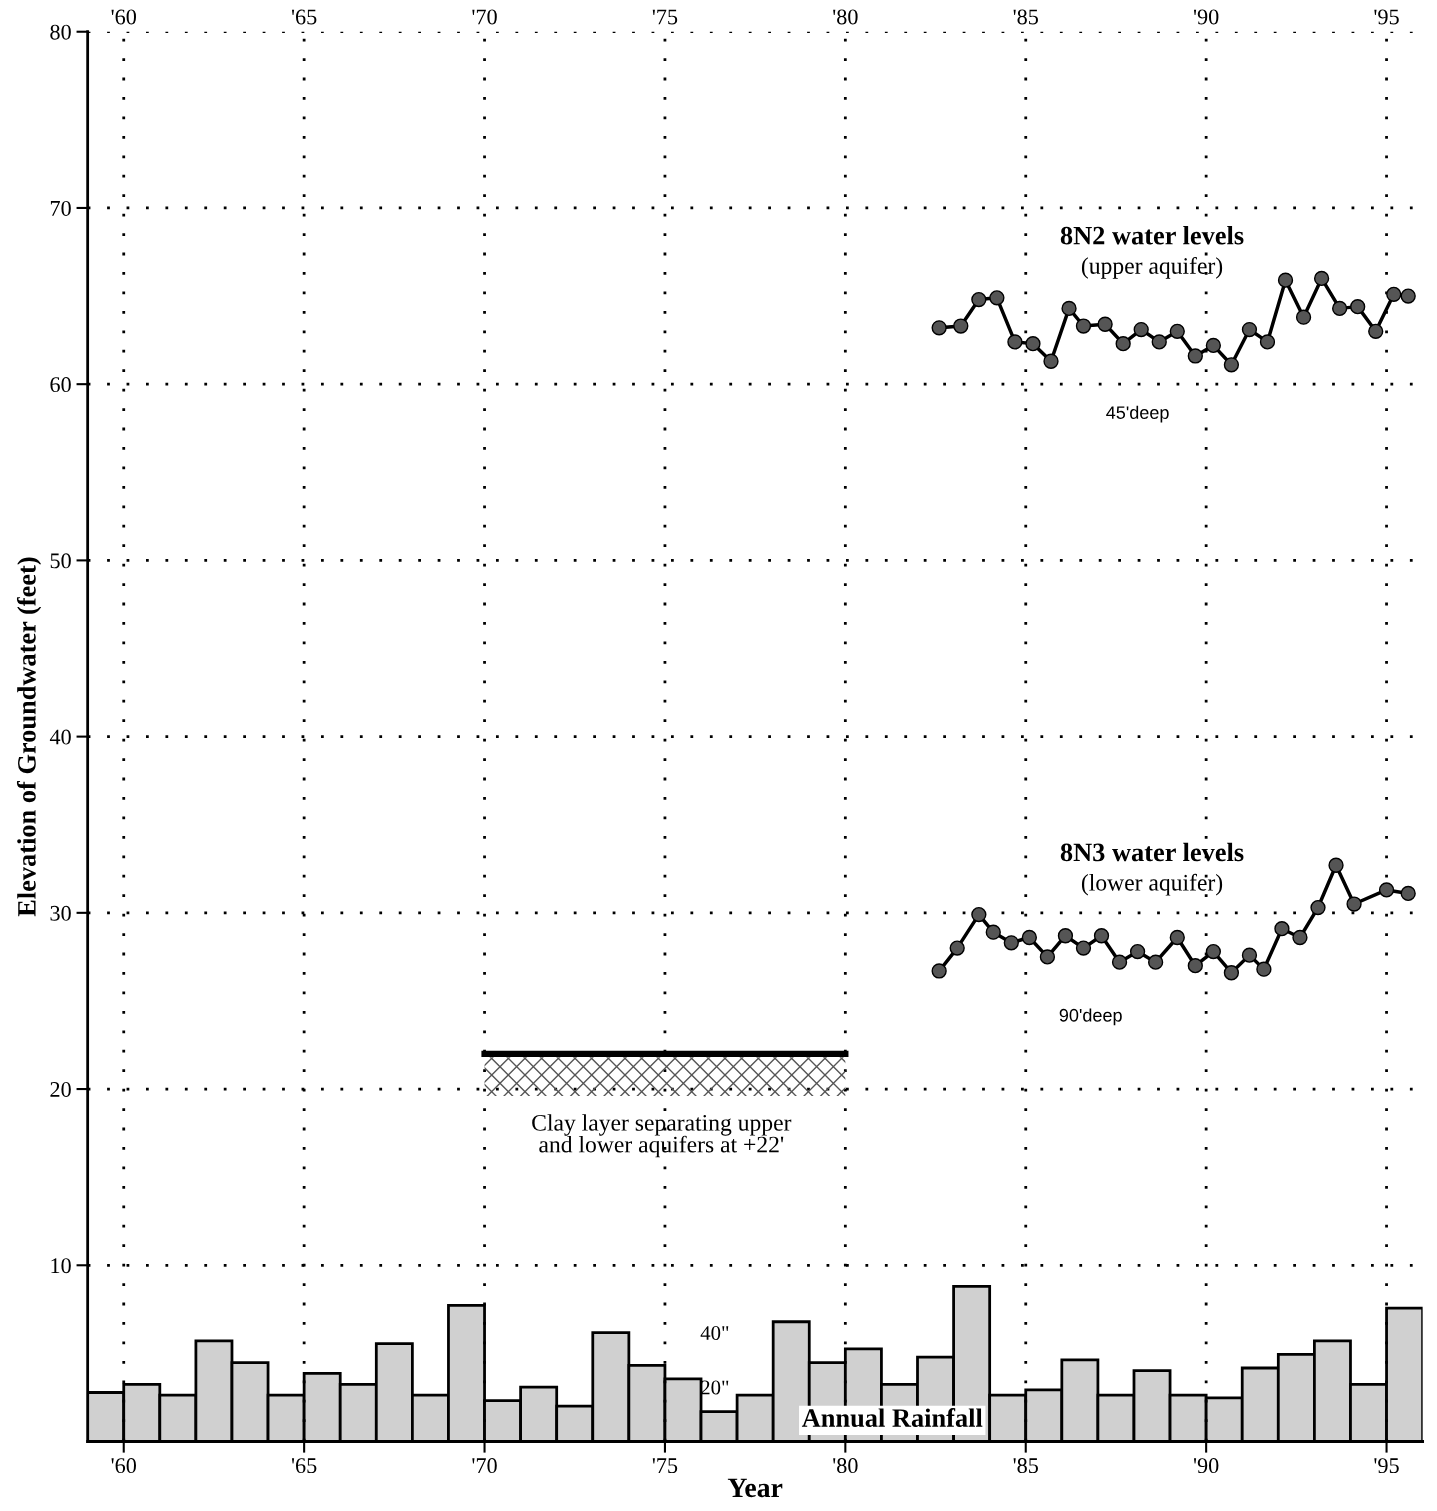 Image resolution: width=1437 pixels, height=1511 pixels. Describe the element at coordinates (1152, 268) in the screenshot. I see `annotation: (upper aquifer)` at that location.